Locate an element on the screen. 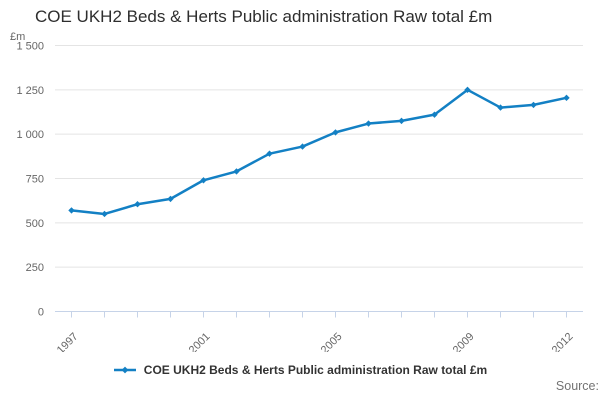 The width and height of the screenshot is (600, 400). x-axis-tick-label: 2009 is located at coordinates (464, 341).